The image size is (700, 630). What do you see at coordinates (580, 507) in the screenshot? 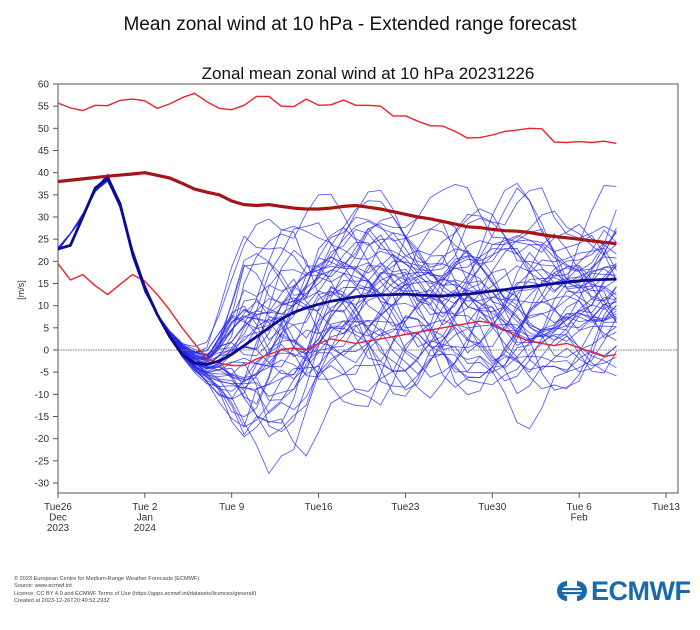
I see `x-tick-label: Tue 6` at bounding box center [580, 507].